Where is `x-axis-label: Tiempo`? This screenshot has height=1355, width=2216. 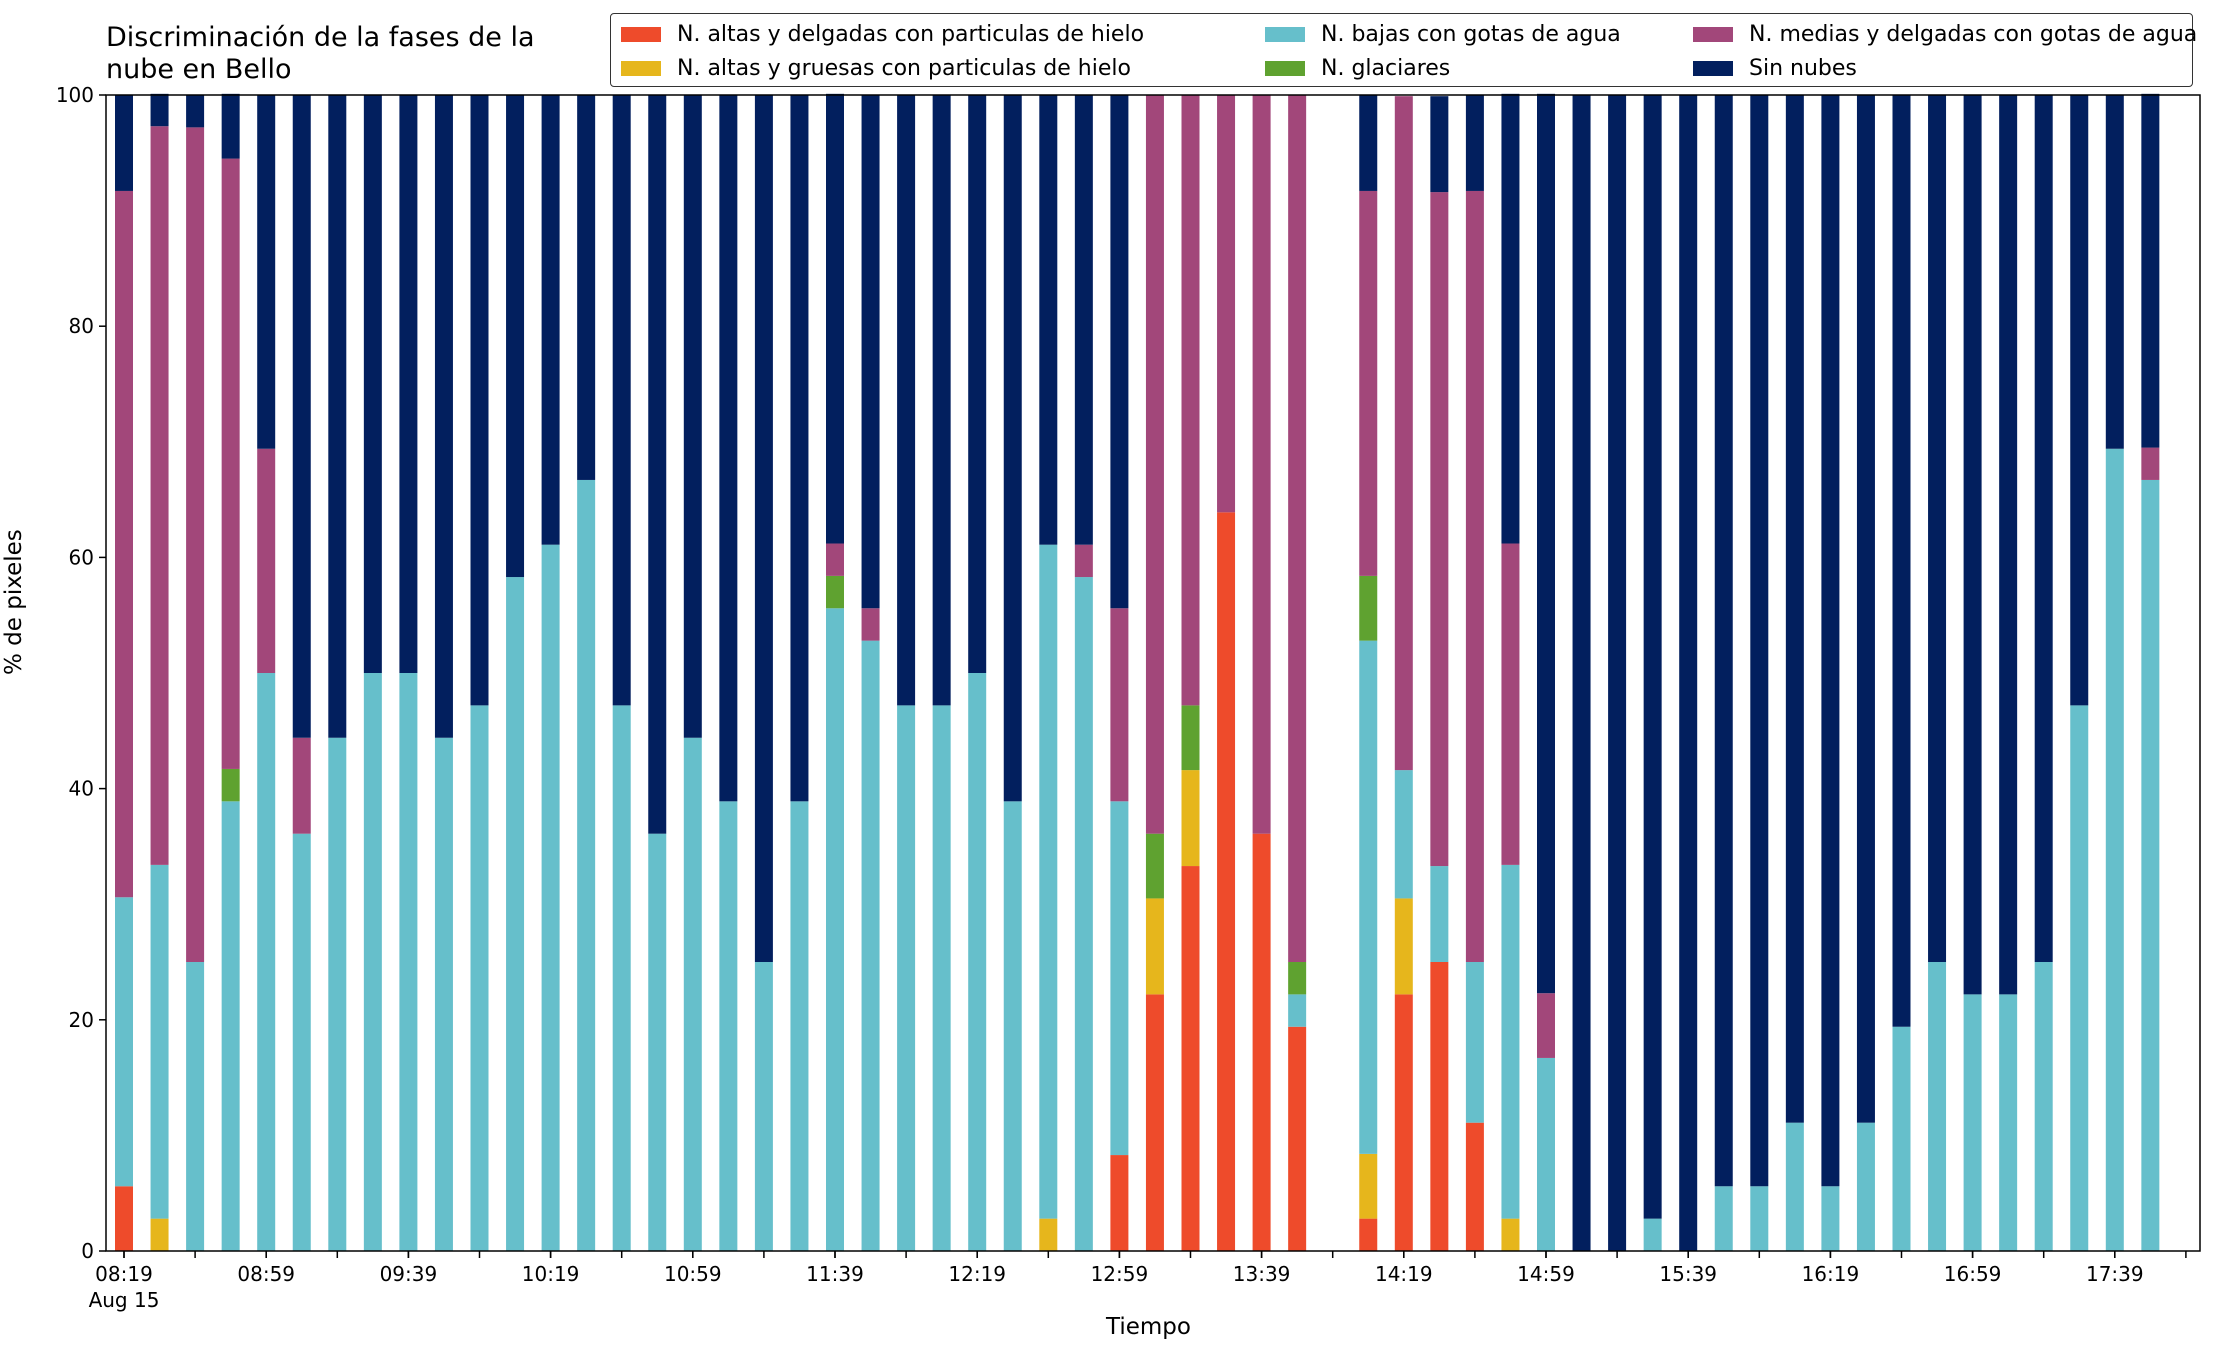
x-axis-label: Tiempo is located at coordinates (1148, 1327).